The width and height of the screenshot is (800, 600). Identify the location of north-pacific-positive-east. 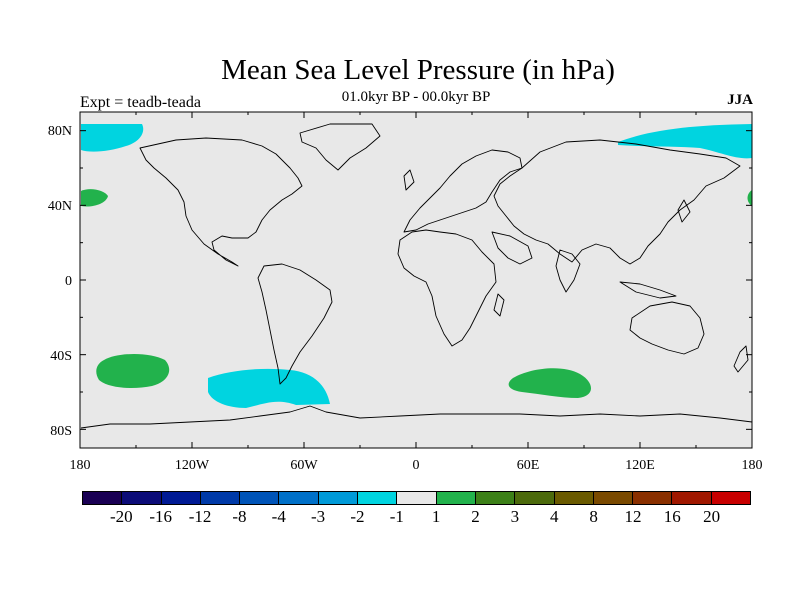
(749, 198).